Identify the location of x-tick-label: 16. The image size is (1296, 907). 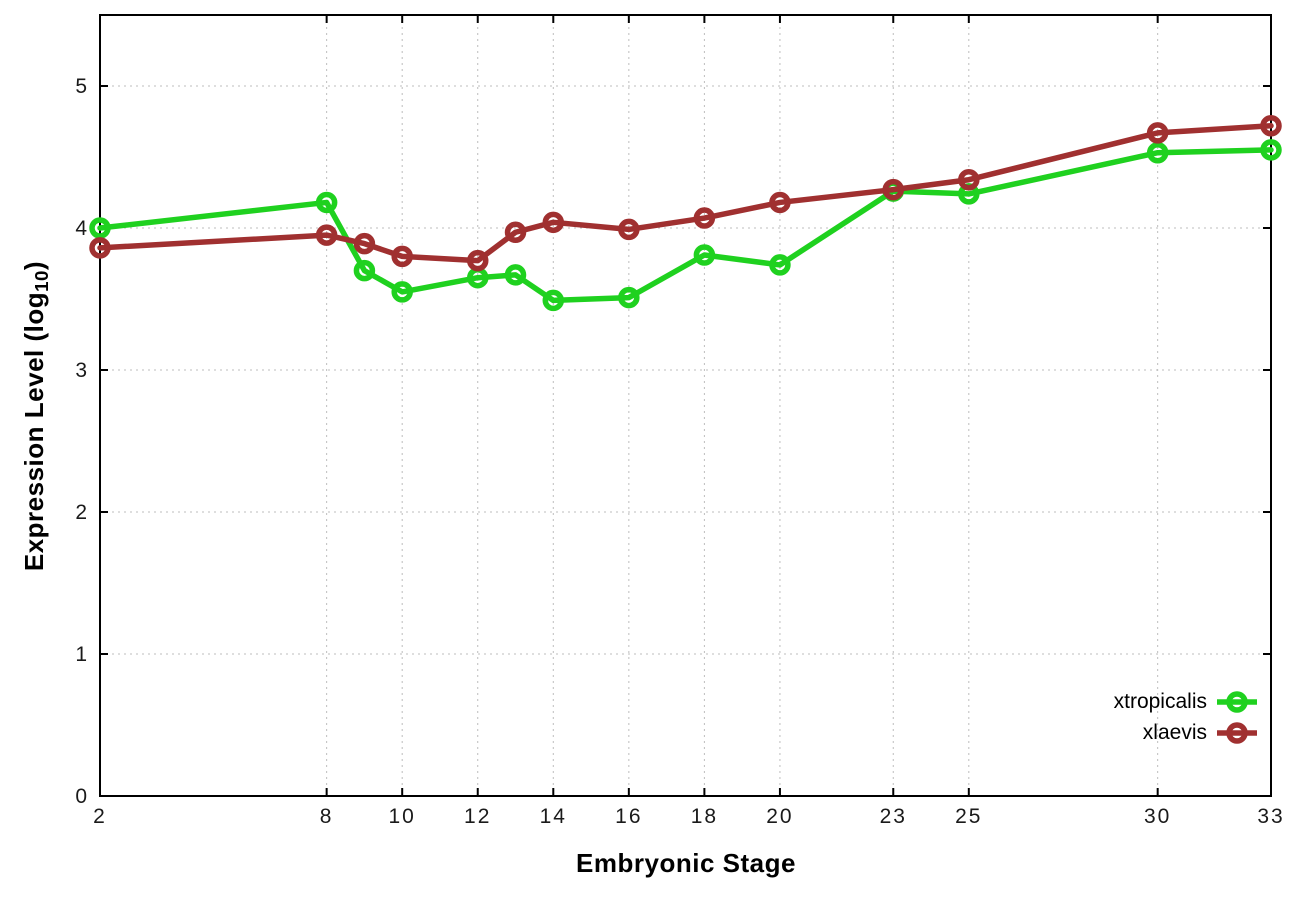
(628, 816).